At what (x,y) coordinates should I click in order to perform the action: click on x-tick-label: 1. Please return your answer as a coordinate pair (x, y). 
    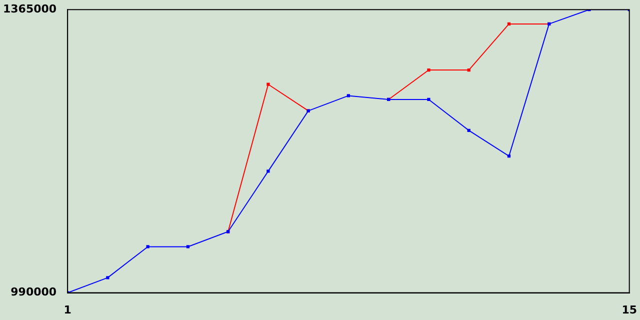
    Looking at the image, I should click on (68, 309).